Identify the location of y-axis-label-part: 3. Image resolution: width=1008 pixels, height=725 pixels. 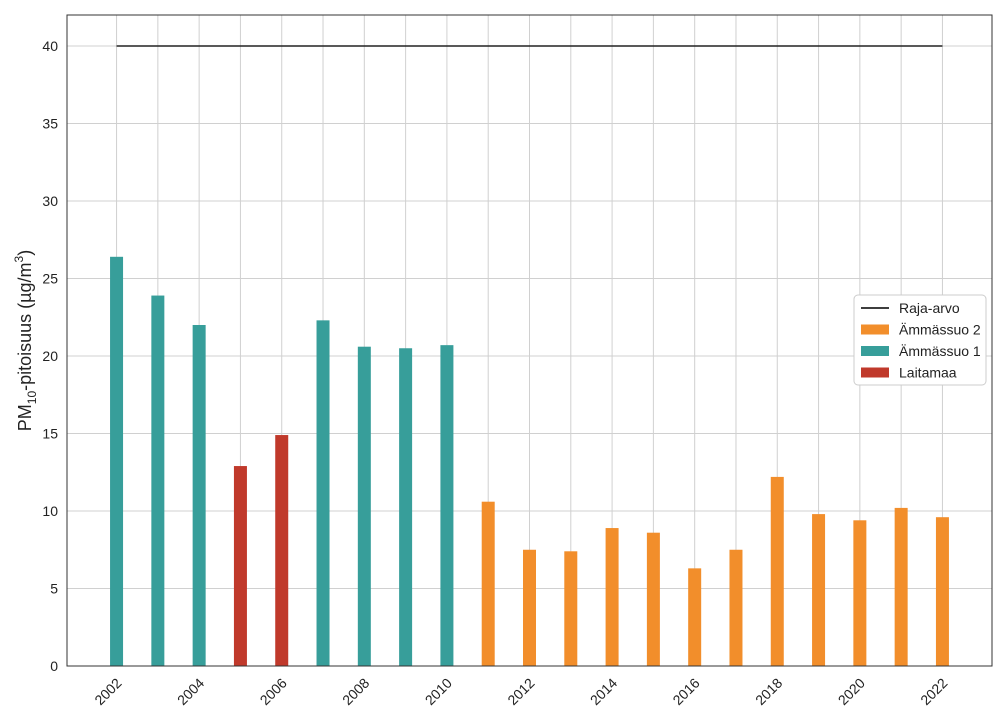
(19, 258).